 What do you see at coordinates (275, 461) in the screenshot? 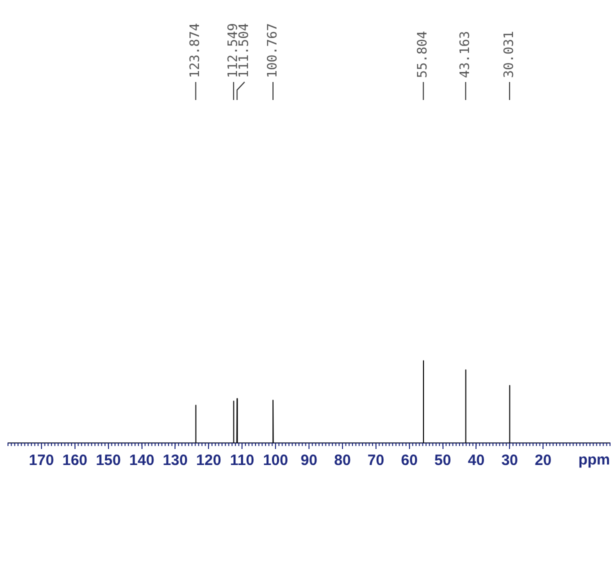
I see `x-tick-label: 100` at bounding box center [275, 461].